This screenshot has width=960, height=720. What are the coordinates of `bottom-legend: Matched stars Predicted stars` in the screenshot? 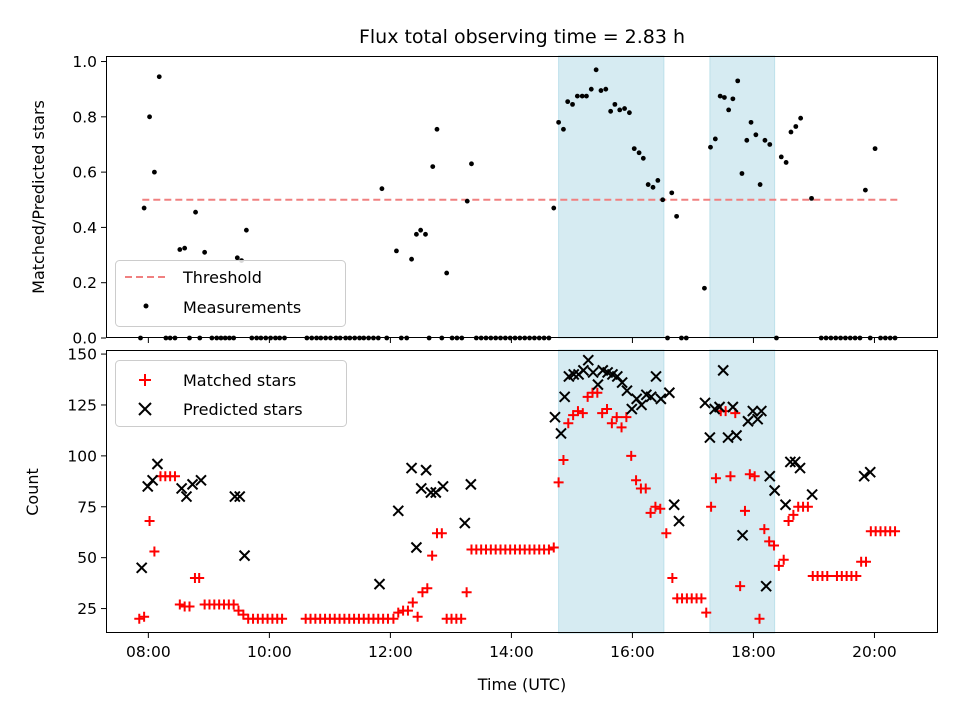 It's located at (231, 393).